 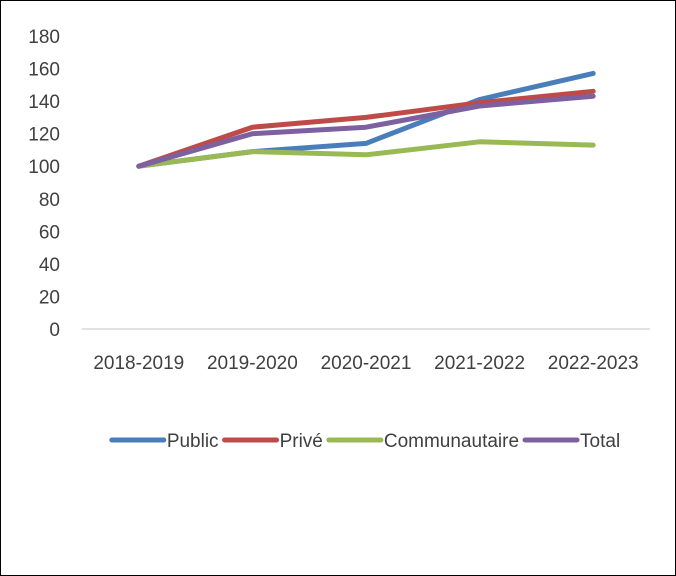 What do you see at coordinates (164, 441) in the screenshot?
I see `legend-item-public: Public` at bounding box center [164, 441].